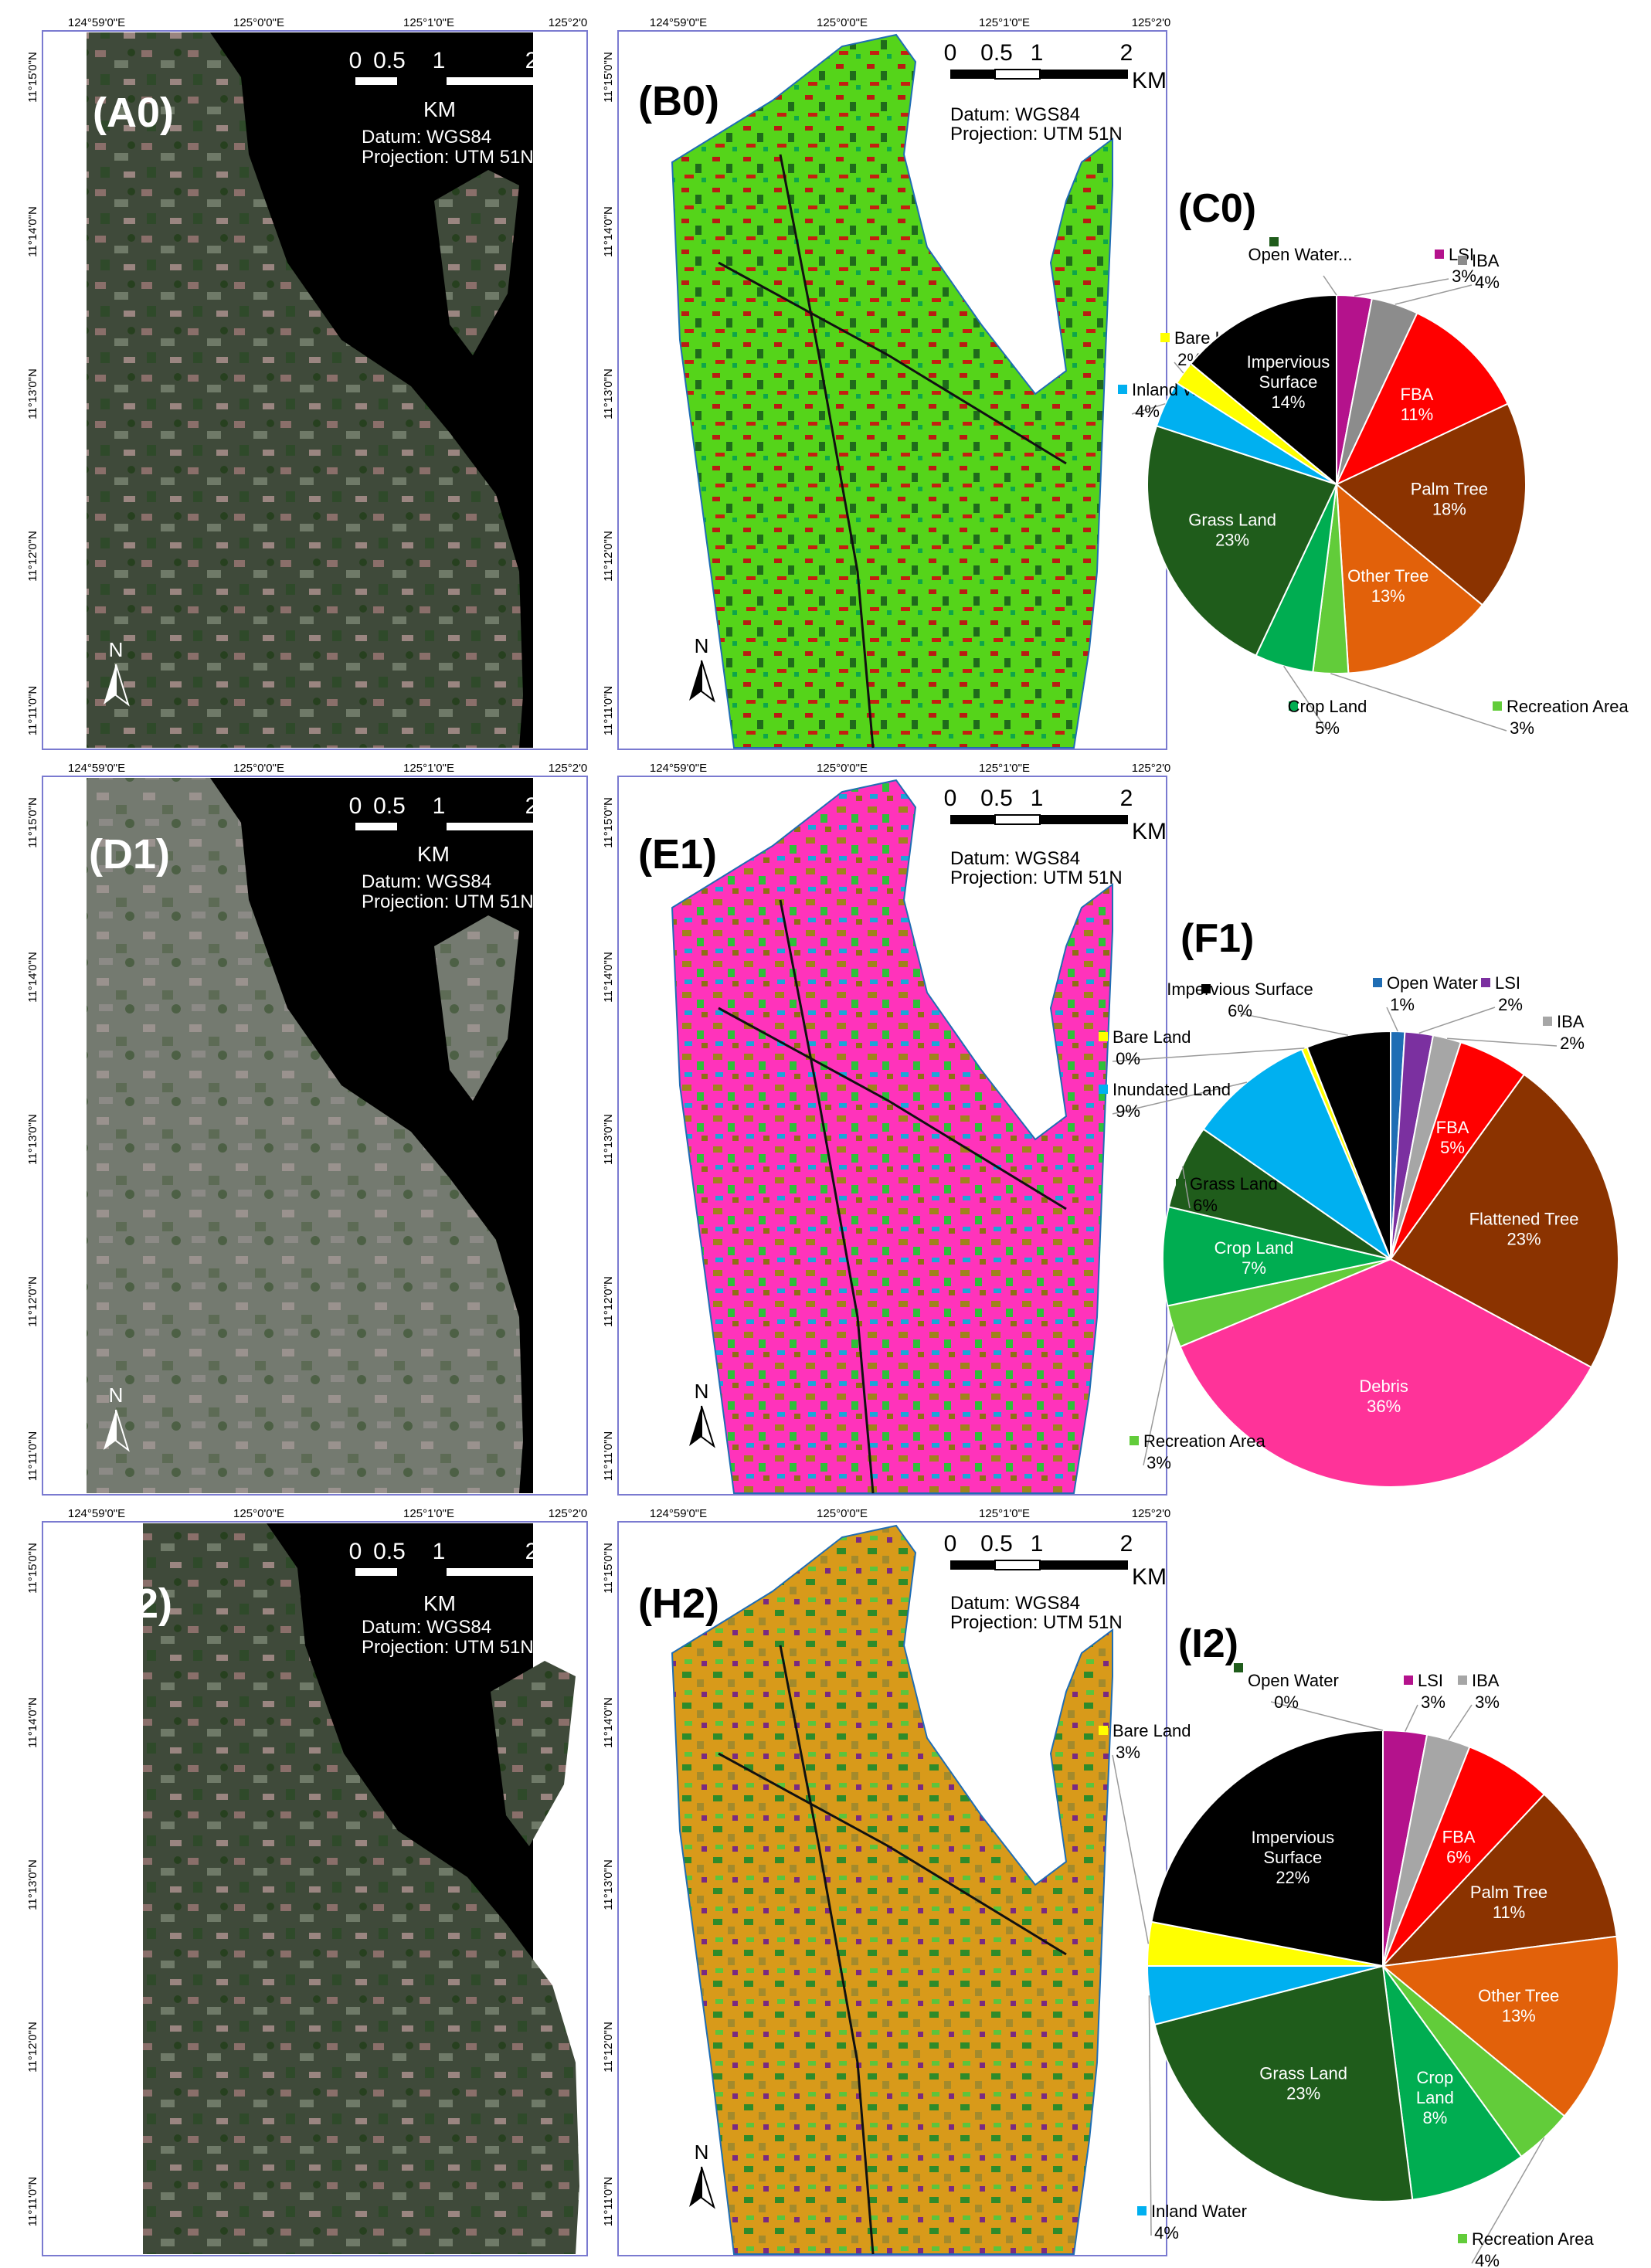 The image size is (1651, 2268). I want to click on pie-callout-label: Crop Land, so click(1328, 706).